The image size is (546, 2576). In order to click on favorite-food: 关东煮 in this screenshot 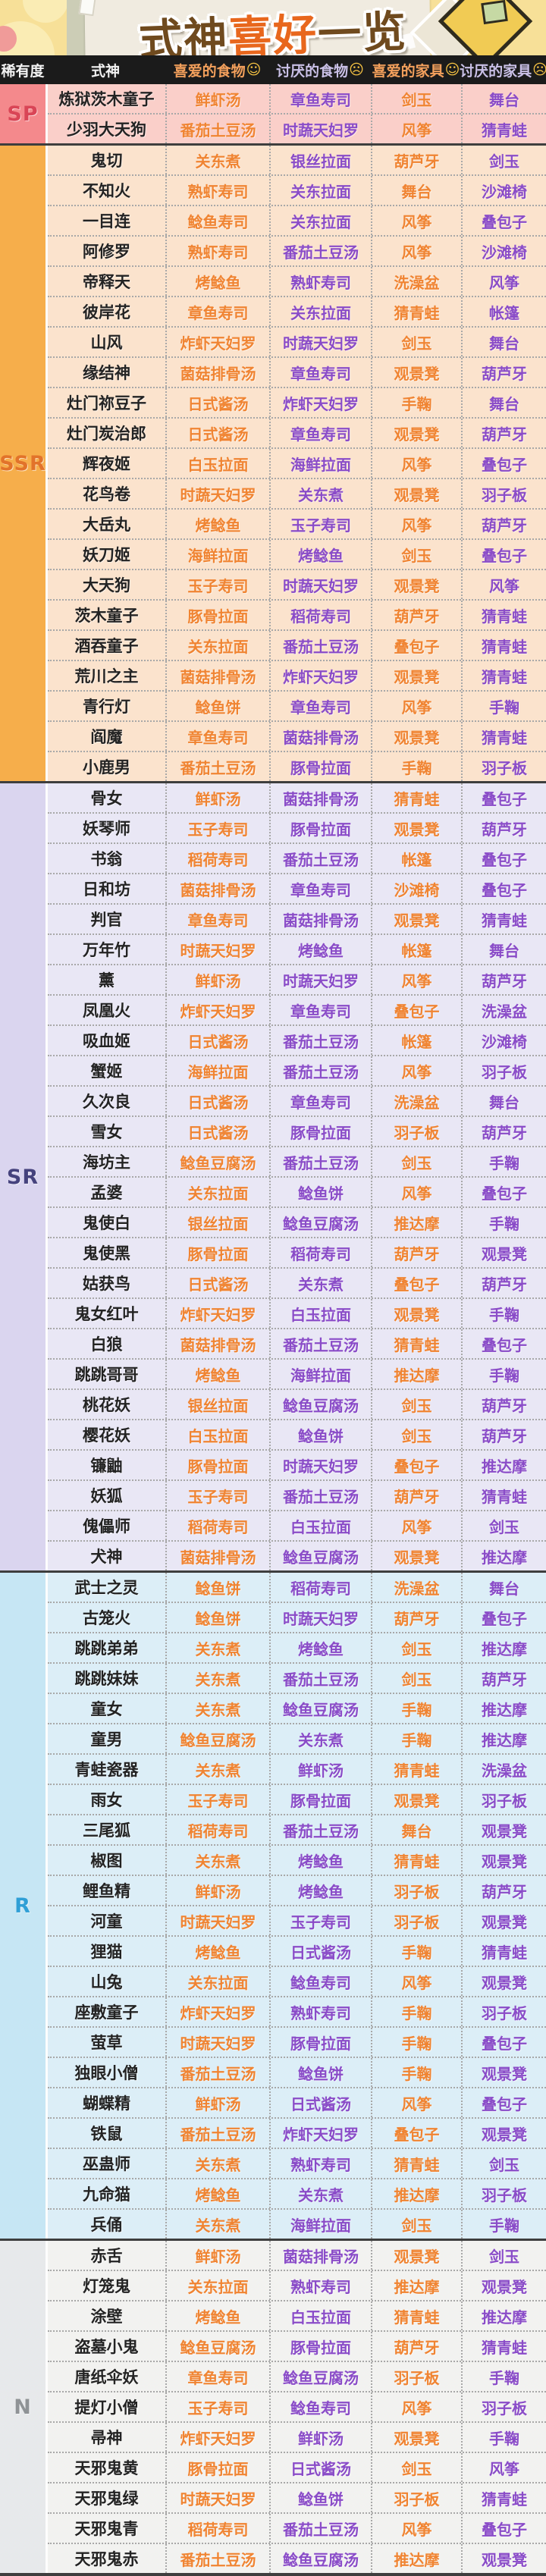, I will do `click(217, 1678)`.